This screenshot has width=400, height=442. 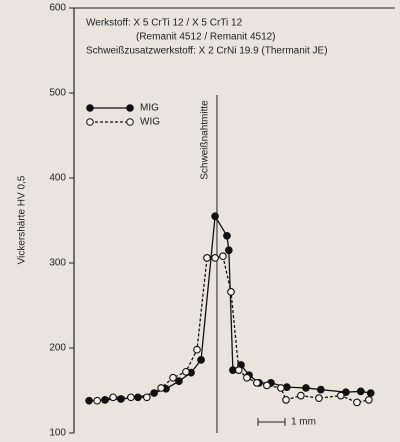 I want to click on y-tick-label: 400, so click(x=57, y=178).